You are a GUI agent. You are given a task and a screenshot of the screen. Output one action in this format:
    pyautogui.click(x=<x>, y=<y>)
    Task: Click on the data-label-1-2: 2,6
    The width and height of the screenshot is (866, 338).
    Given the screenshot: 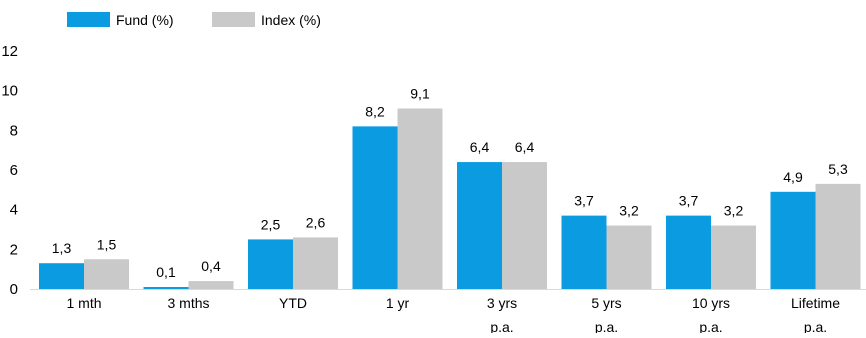 What is the action you would take?
    pyautogui.click(x=316, y=222)
    